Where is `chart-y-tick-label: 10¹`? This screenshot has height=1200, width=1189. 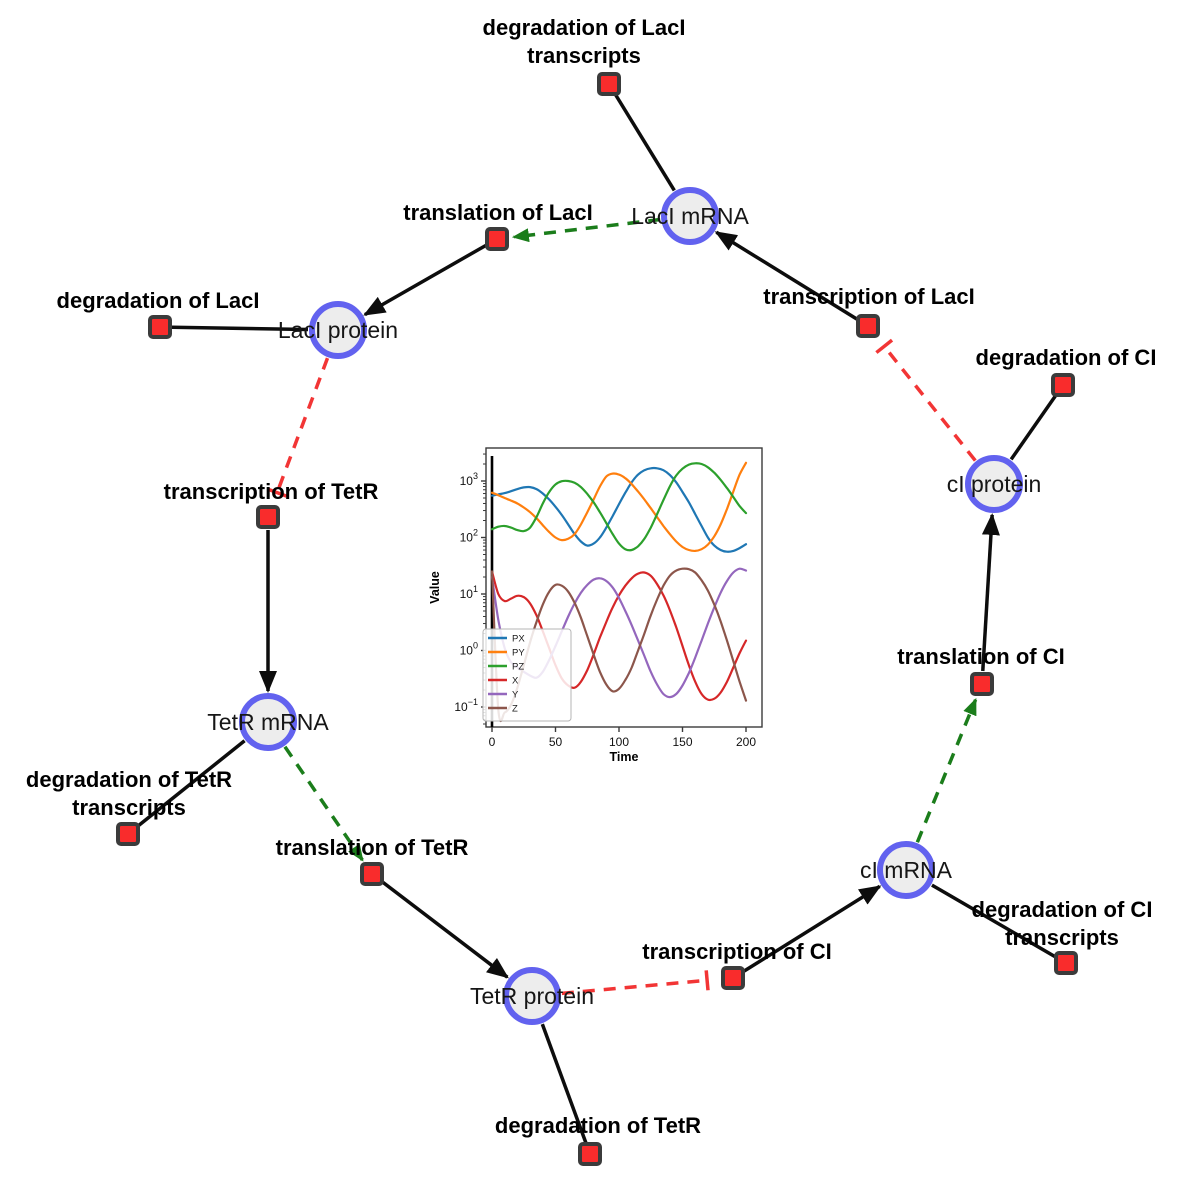
chart-y-tick-label: 10¹ is located at coordinates (469, 592).